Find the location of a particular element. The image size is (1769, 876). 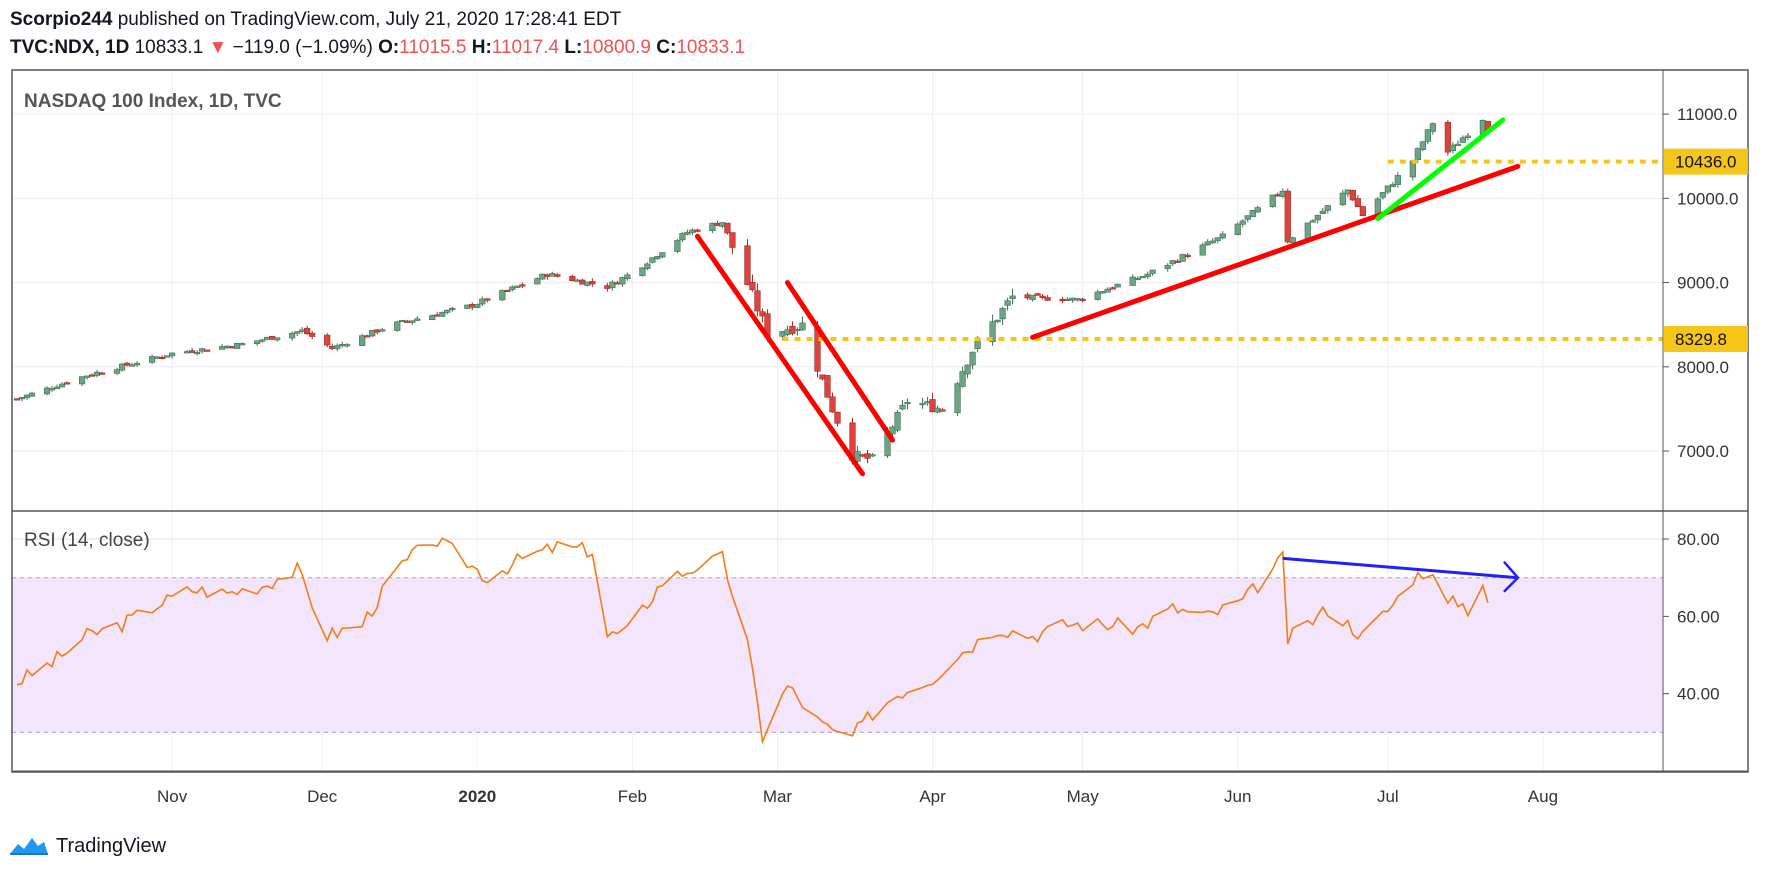

x-tick-label: 2020 is located at coordinates (477, 796).